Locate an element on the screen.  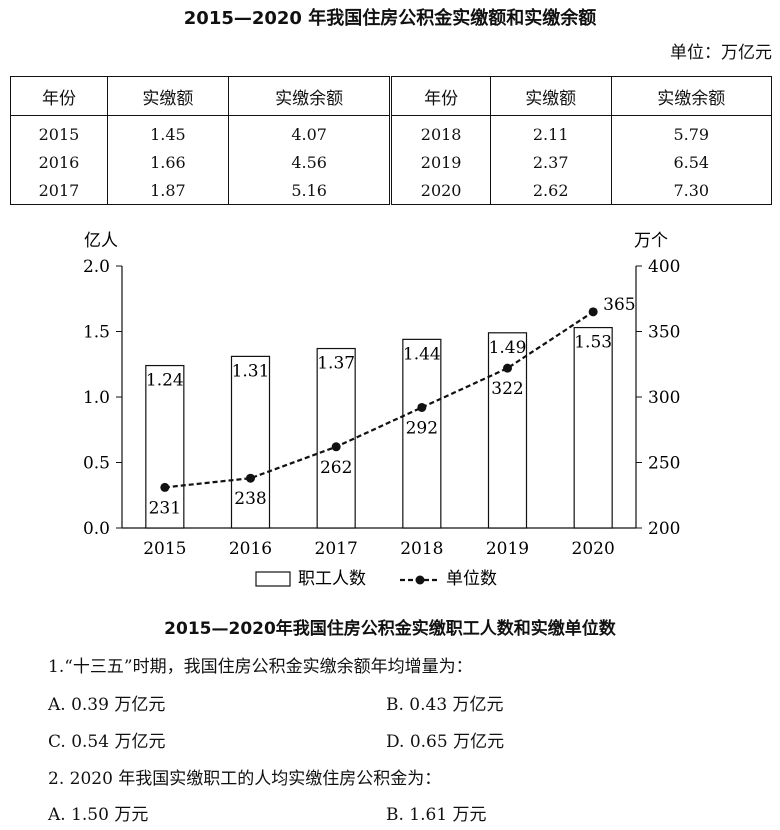
table-cell: 2018 is located at coordinates (440, 131).